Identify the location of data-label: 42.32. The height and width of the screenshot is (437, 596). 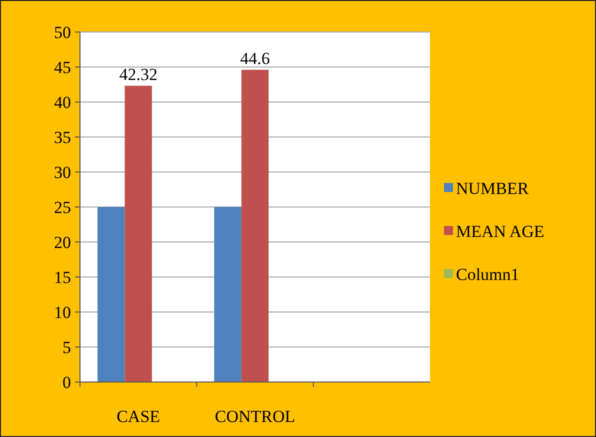
(138, 74).